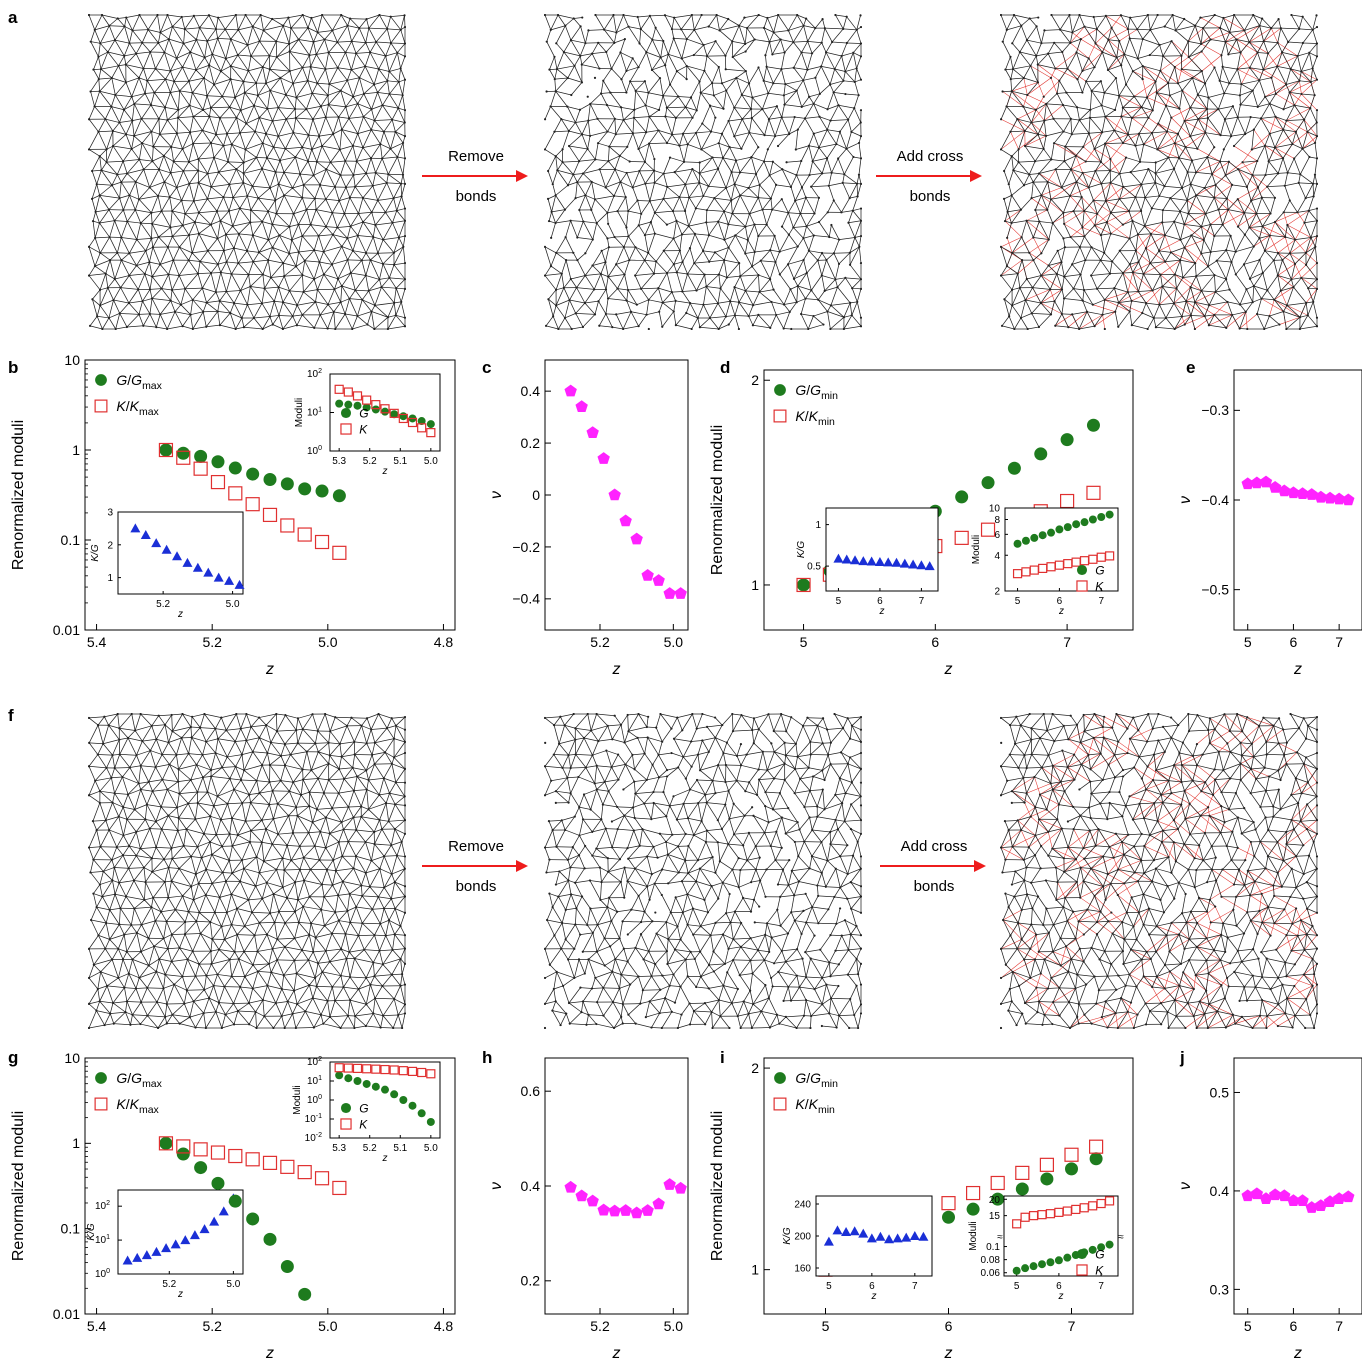 This screenshot has width=1362, height=1368. I want to click on arrow-shaft, so click(470, 866).